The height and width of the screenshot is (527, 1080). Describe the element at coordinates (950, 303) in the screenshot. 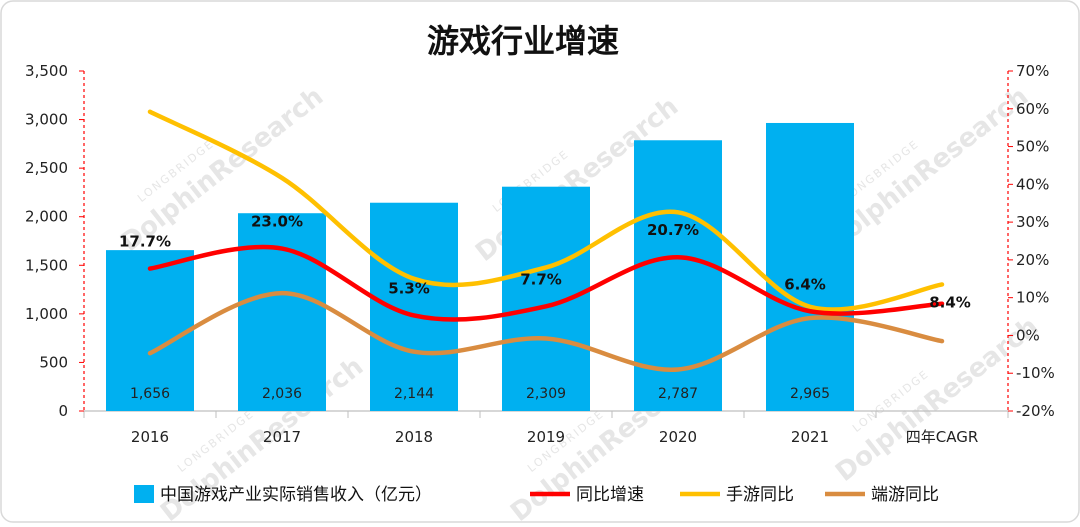

I see `growth-label: 8.4%` at that location.